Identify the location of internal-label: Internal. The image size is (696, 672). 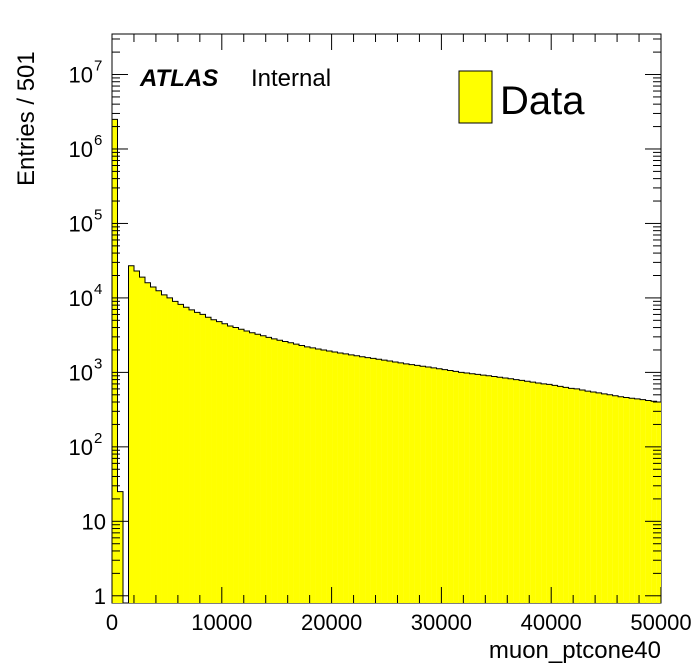
(291, 78).